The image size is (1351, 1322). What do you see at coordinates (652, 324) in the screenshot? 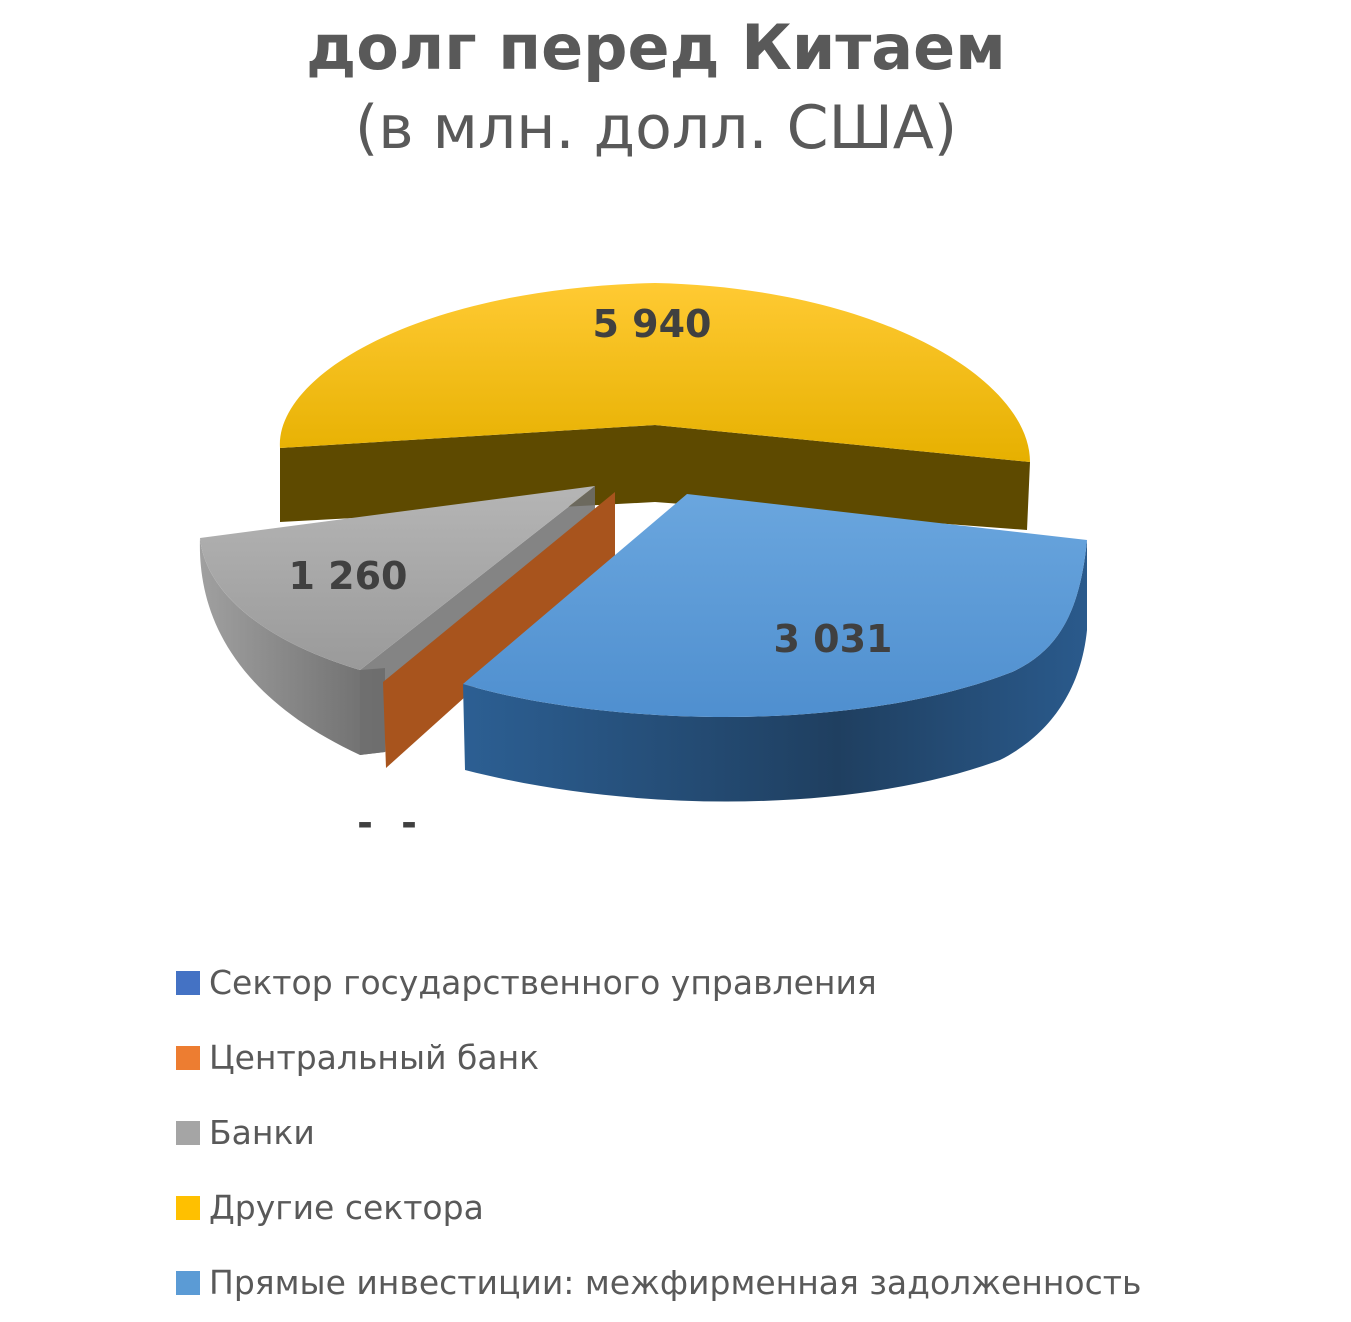
I see `data-label-other-sectors: 5 940` at bounding box center [652, 324].